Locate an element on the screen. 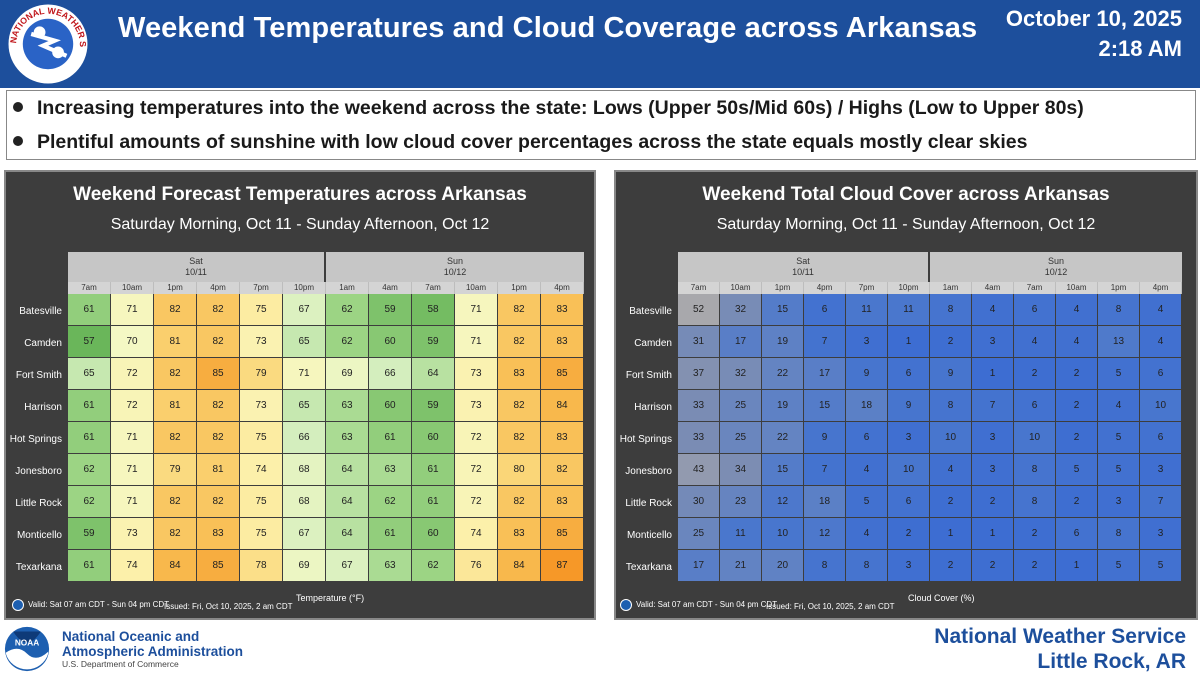 The image size is (1200, 675). heatmap-cell: 11 is located at coordinates (909, 310).